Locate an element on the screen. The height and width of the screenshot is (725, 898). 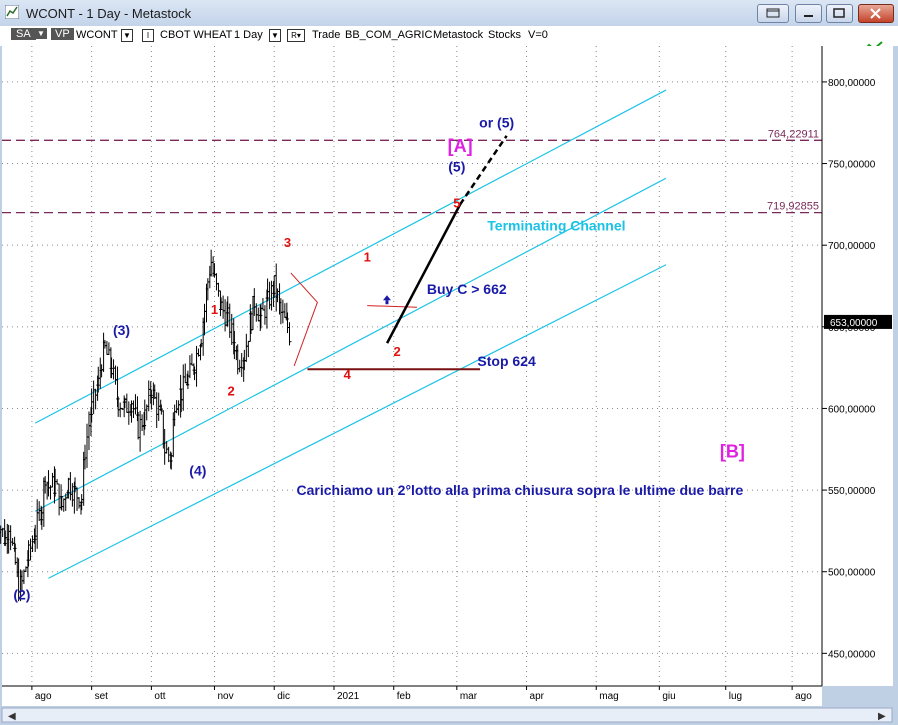
app-icon is located at coordinates (12, 12).